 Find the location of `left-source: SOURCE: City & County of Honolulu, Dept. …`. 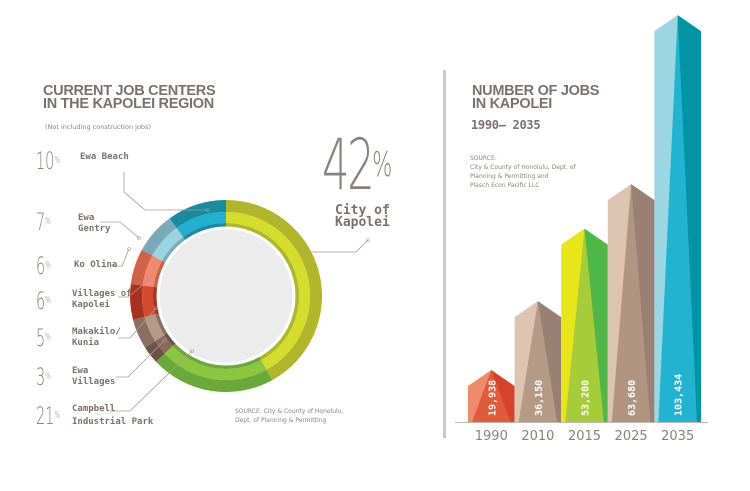

left-source: SOURCE: City & County of Honolulu, Dept. … is located at coordinates (289, 416).